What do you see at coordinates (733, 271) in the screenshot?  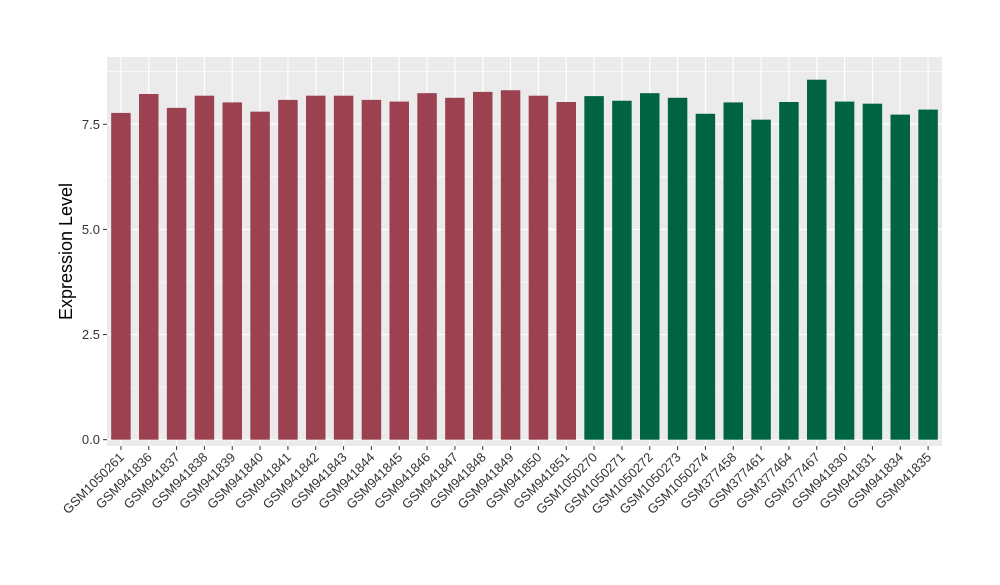 I see `bar-GSM377458` at bounding box center [733, 271].